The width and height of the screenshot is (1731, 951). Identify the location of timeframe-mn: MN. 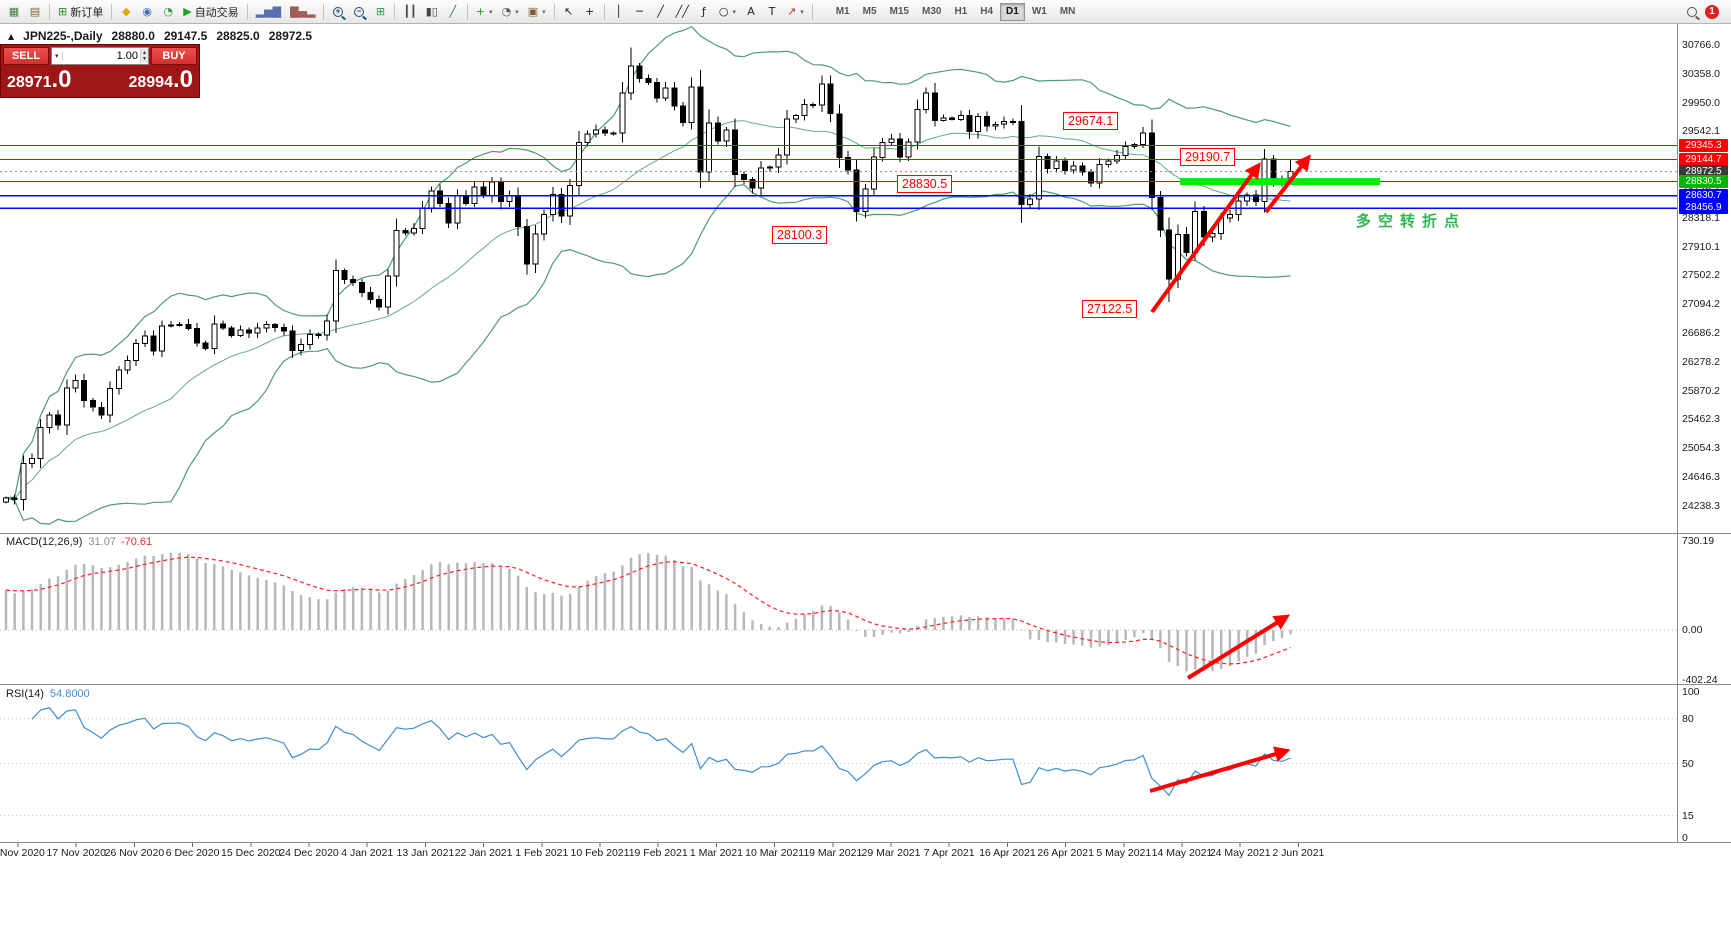
(1068, 12).